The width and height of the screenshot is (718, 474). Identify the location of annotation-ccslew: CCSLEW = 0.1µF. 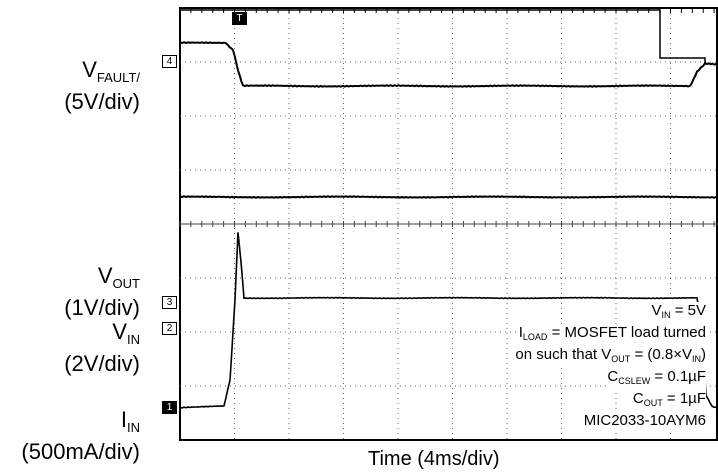
(656, 379).